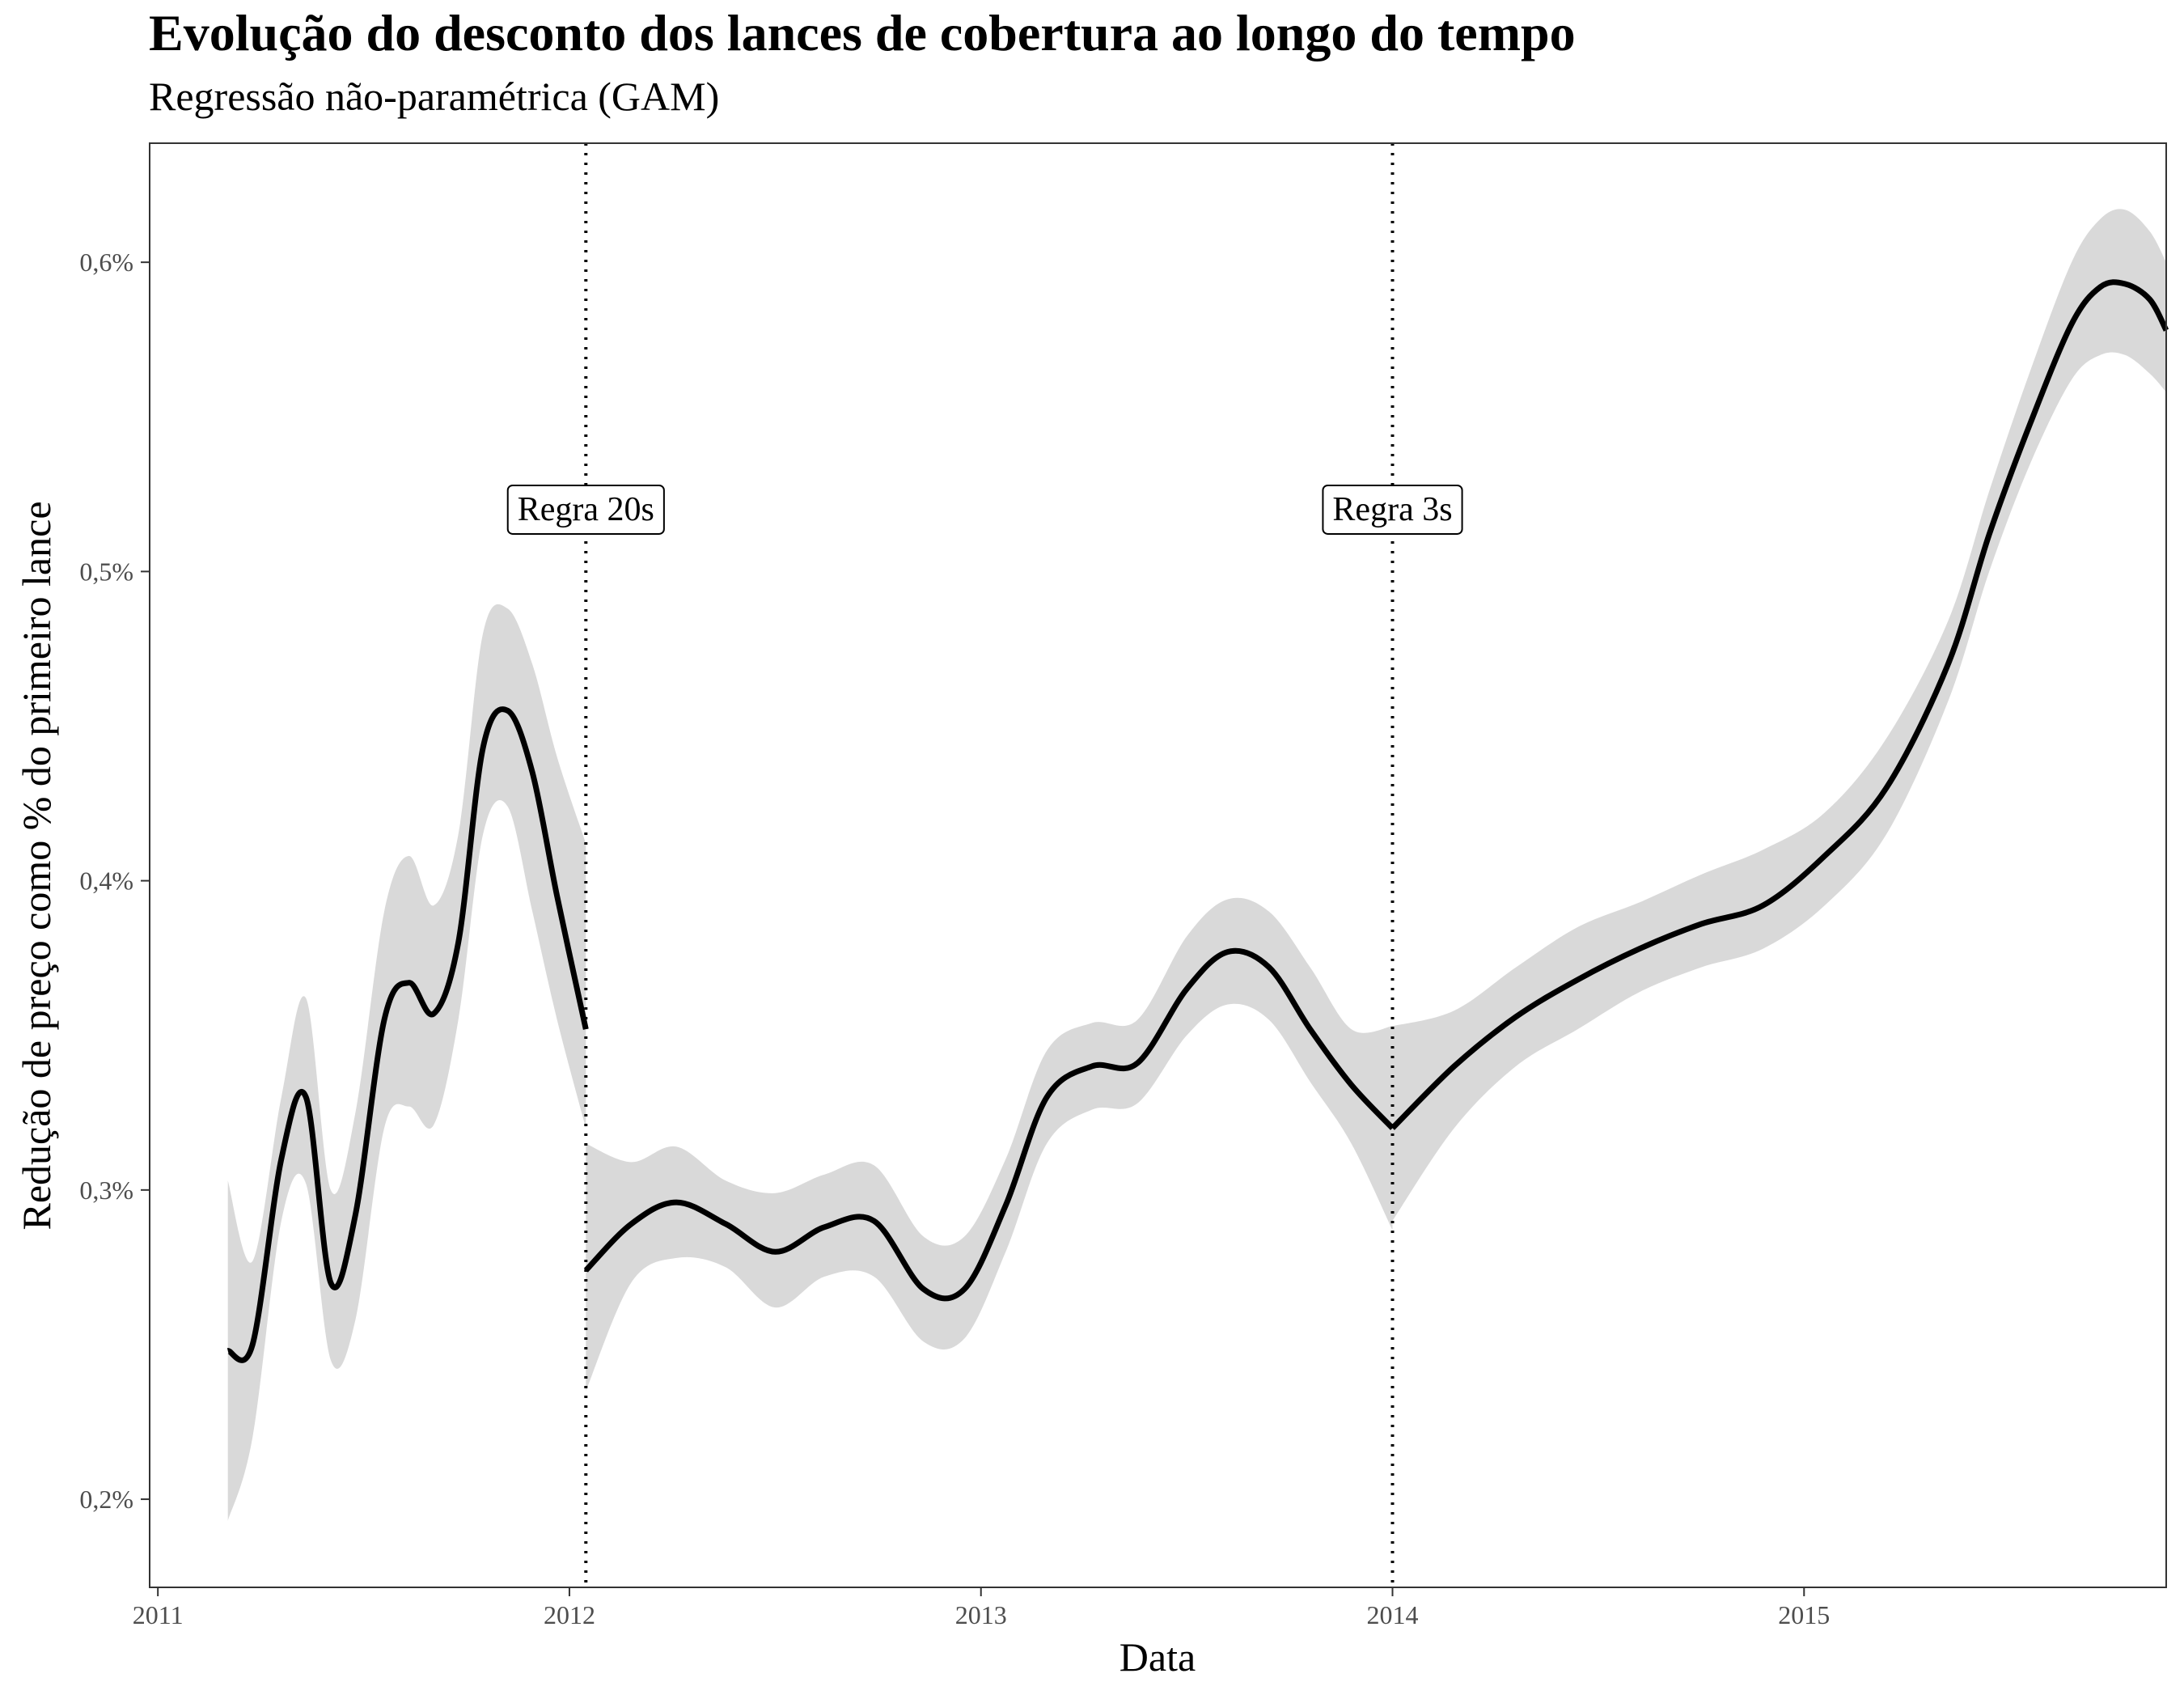 The width and height of the screenshot is (2184, 1699). Describe the element at coordinates (106, 262) in the screenshot. I see `y-tick-label: 0,6%` at that location.